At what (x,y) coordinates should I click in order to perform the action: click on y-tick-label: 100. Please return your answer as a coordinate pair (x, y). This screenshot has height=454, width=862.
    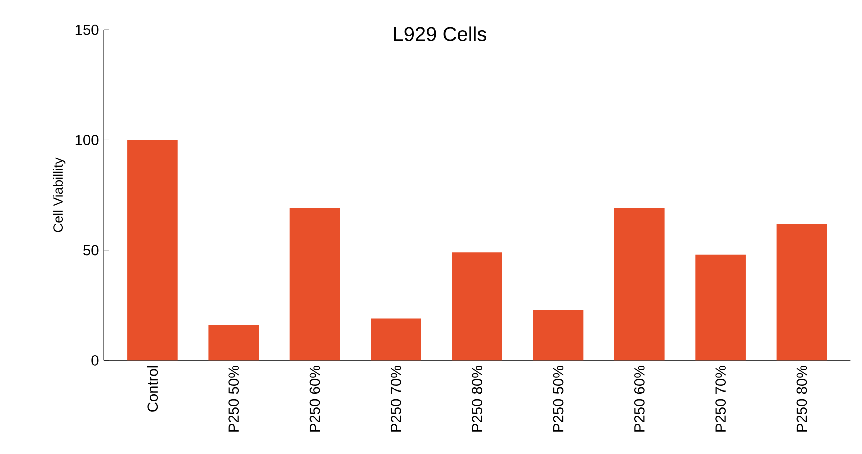
    Looking at the image, I should click on (87, 140).